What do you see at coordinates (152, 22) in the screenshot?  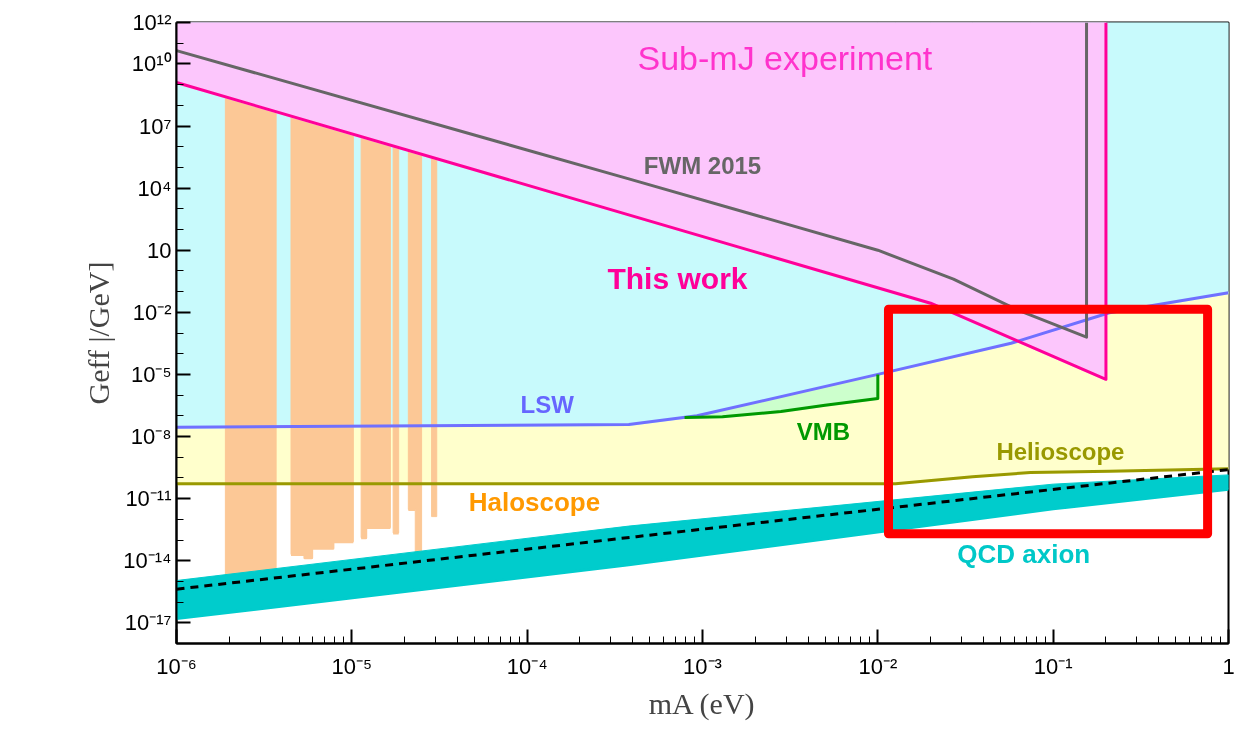 I see `y-tick-label: 10¹²` at bounding box center [152, 22].